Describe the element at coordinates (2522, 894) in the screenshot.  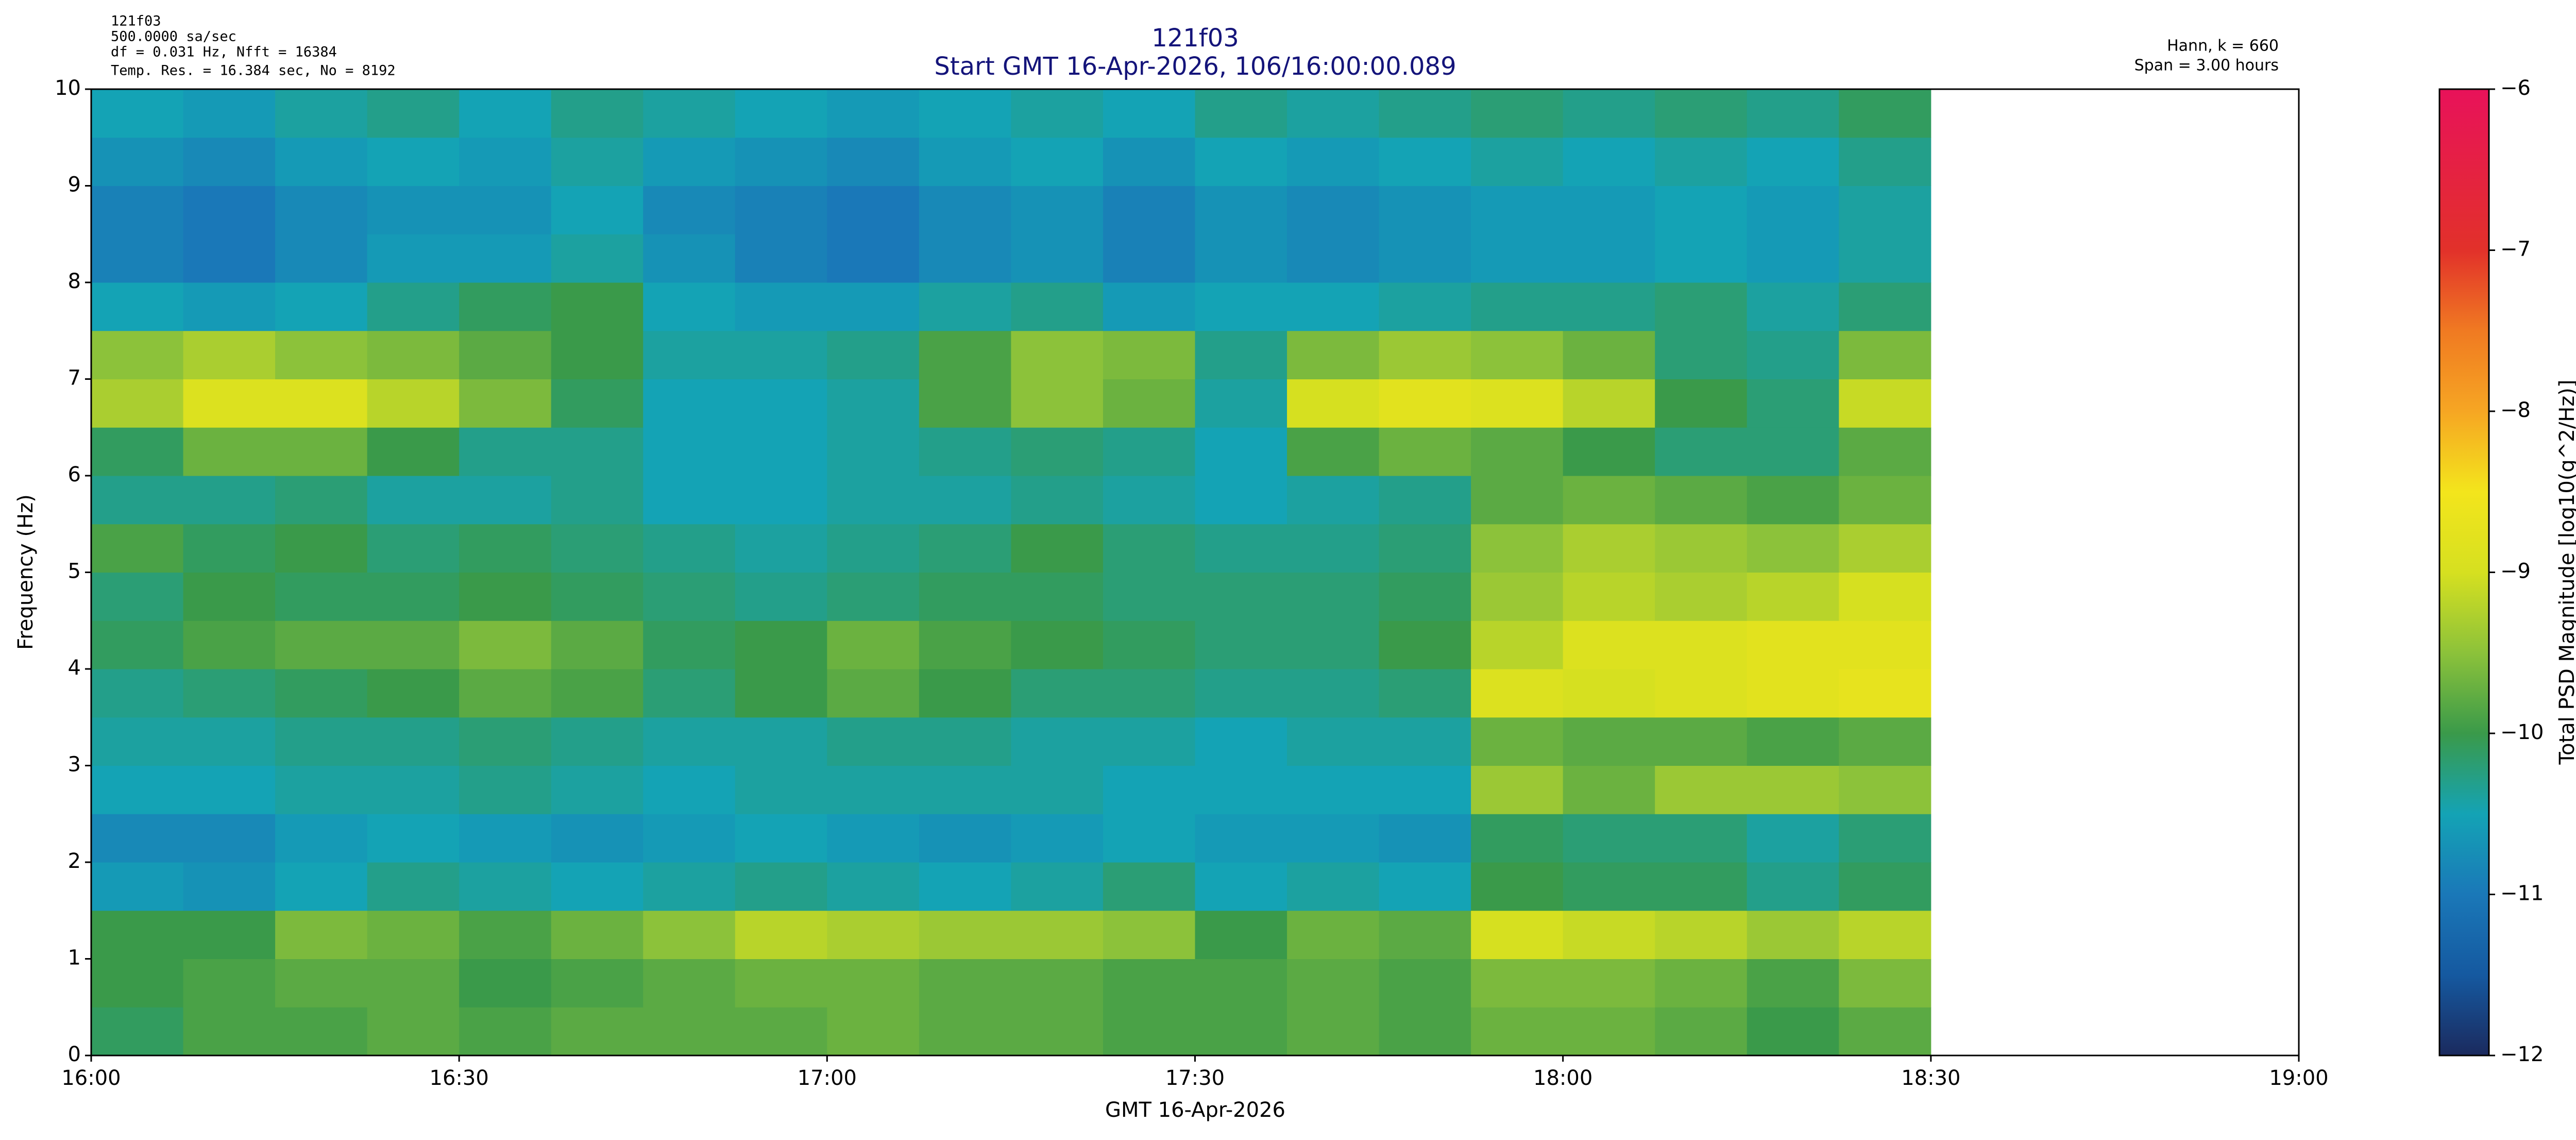
I see `colorbar-tick-label: −11` at that location.